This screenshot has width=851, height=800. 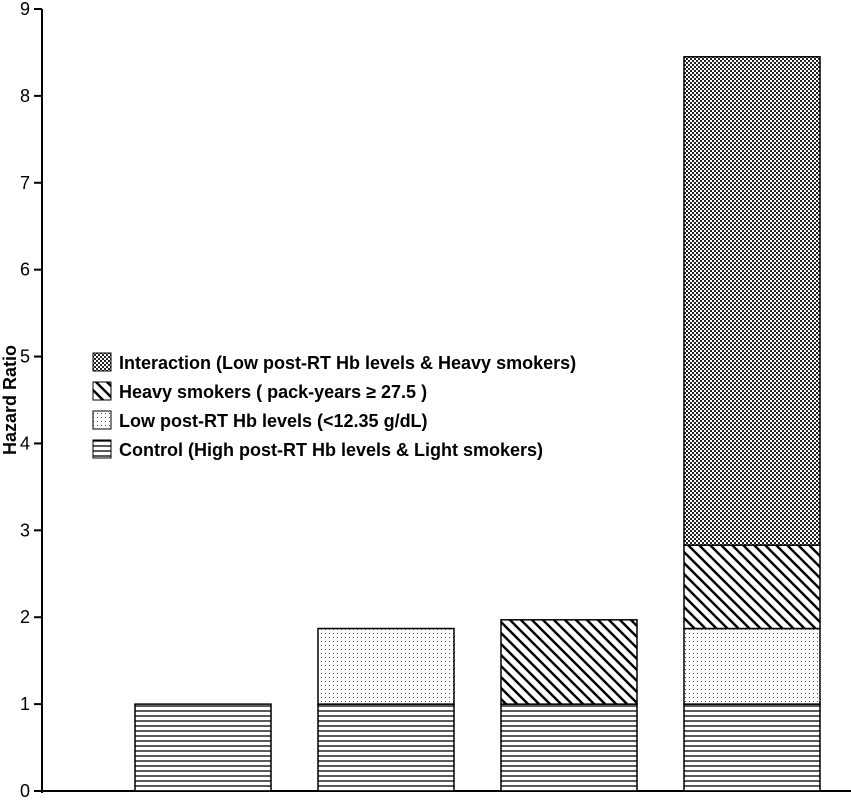 What do you see at coordinates (25, 270) in the screenshot?
I see `y-tick-label: 6` at bounding box center [25, 270].